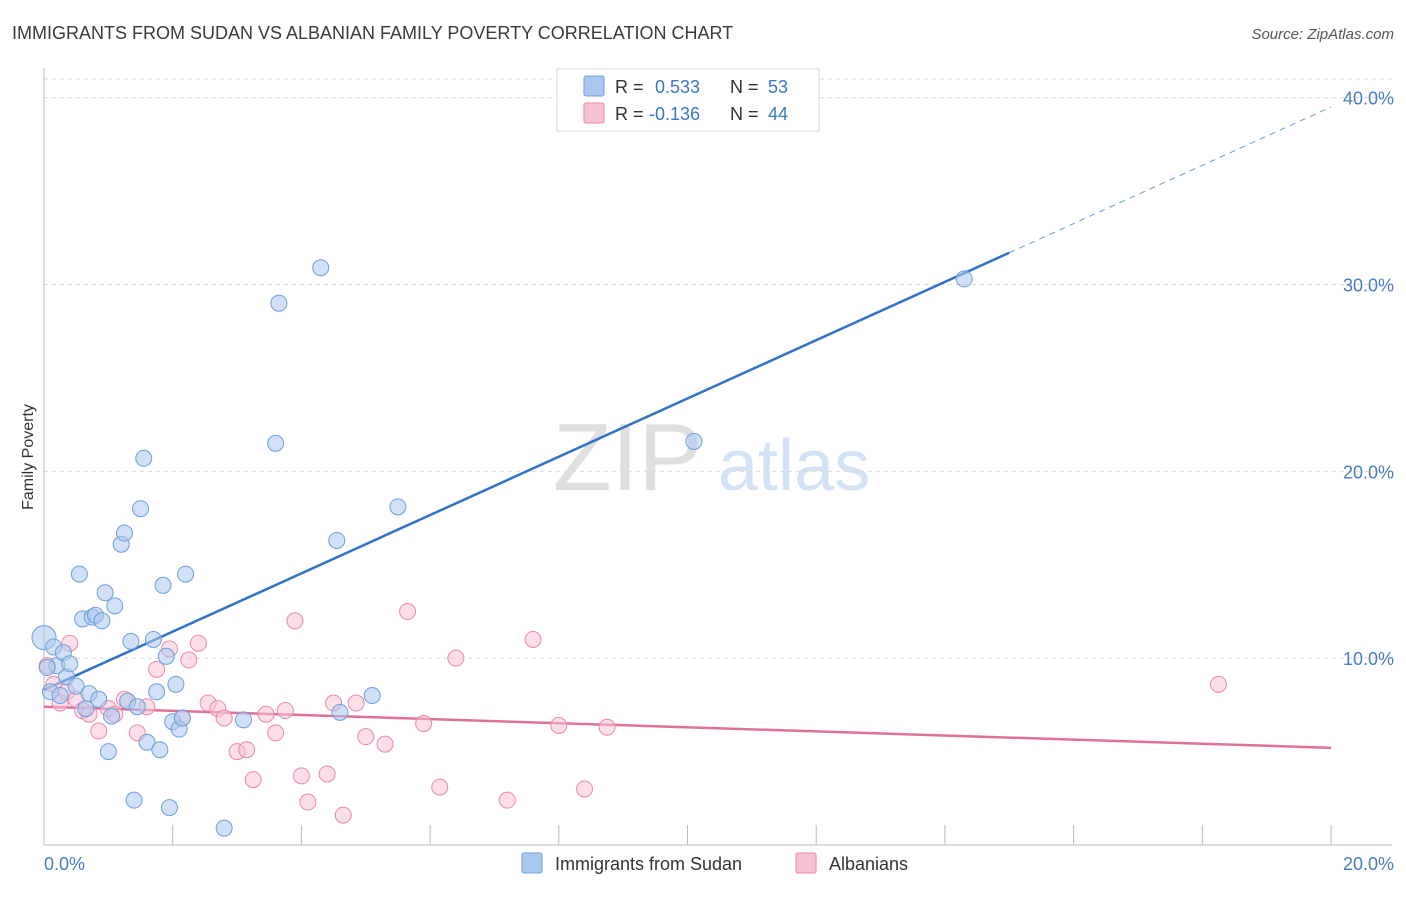  I want to click on stats-n-label-sudan: N =, so click(744, 87).